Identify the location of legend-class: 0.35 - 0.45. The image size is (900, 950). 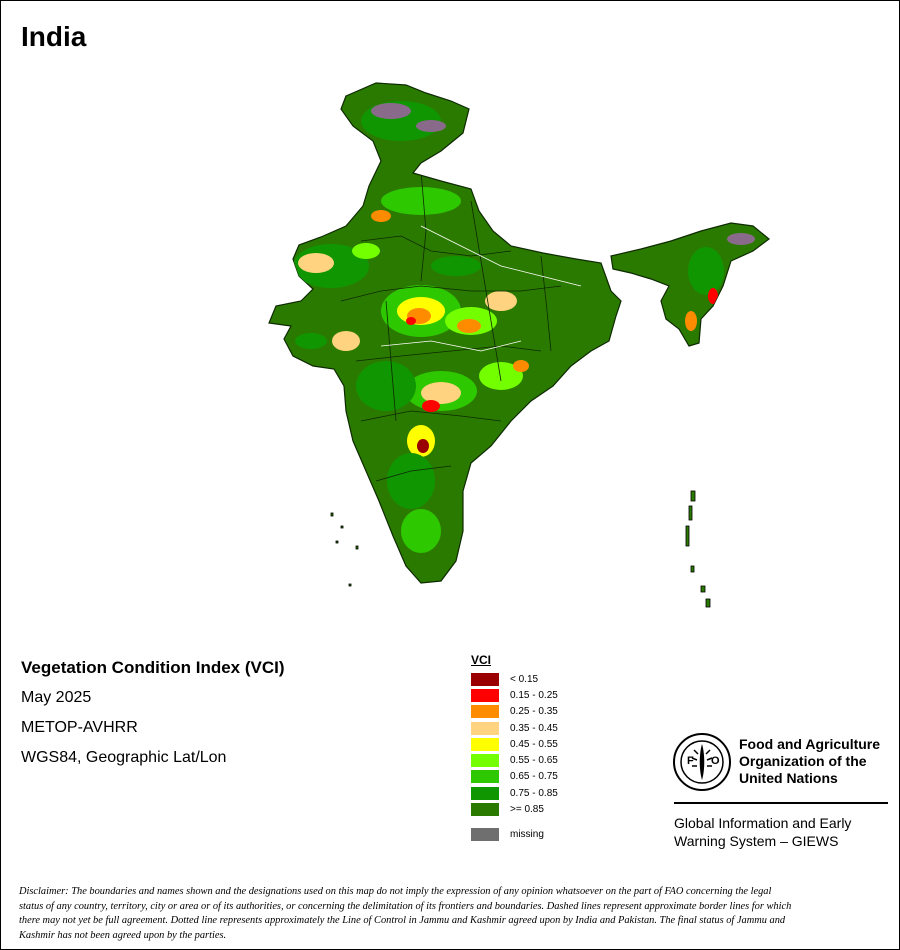
(514, 728).